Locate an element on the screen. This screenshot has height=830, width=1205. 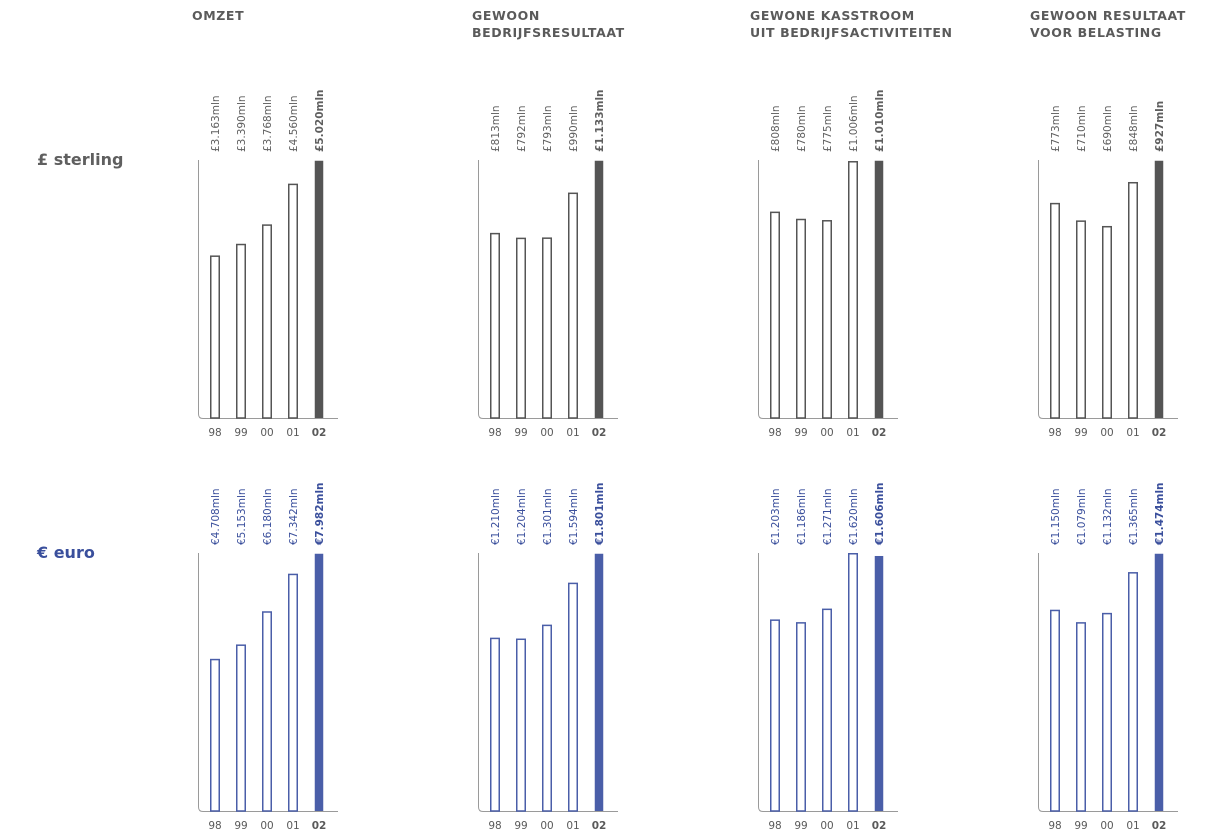
data-label: €1.079mln is located at coordinates (1082, 516).